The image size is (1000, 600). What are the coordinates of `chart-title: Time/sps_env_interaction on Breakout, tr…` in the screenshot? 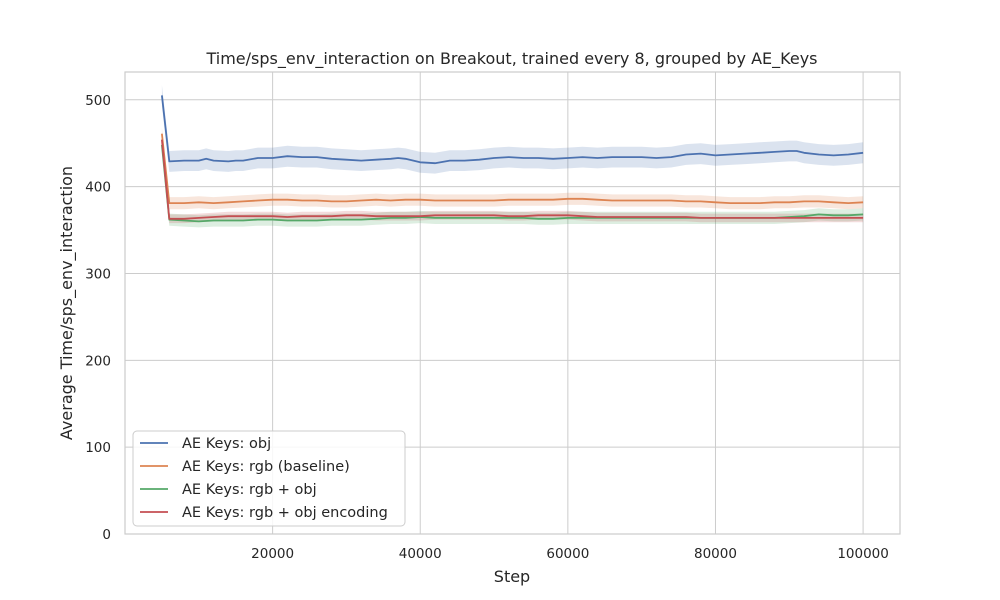 It's located at (511, 59).